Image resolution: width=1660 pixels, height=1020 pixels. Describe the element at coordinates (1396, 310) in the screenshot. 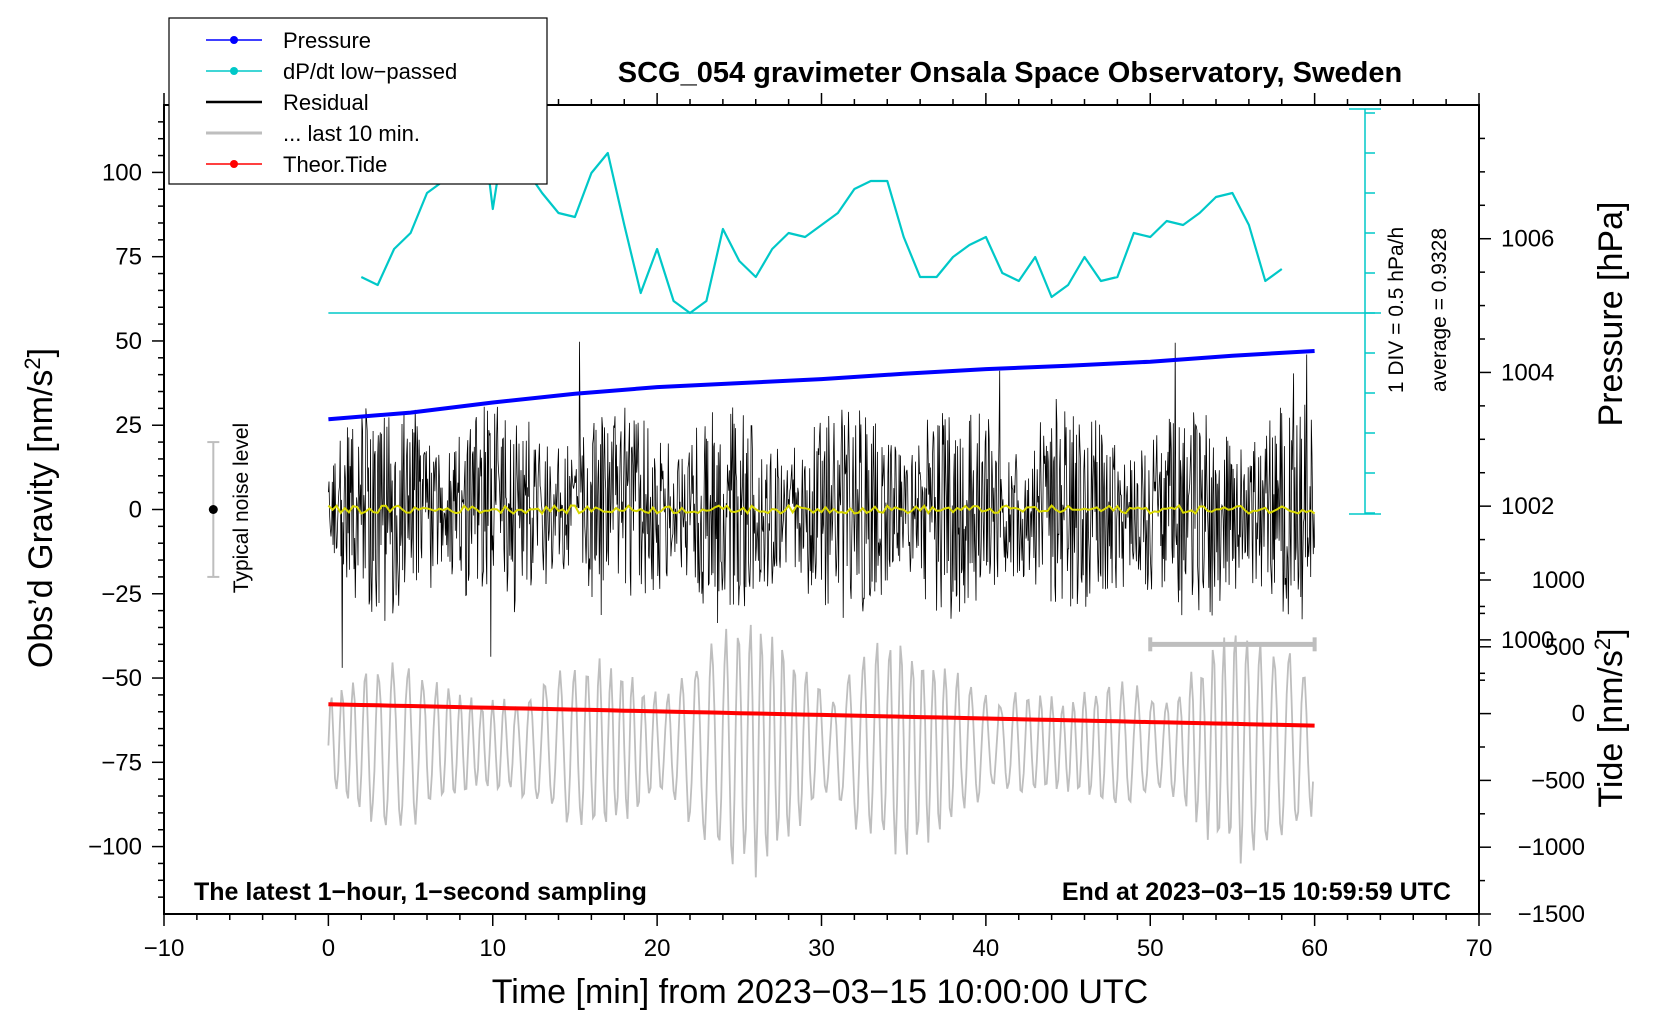

I see `dpdt-scale-label: 1 DIV = 0.5 hPa/h` at that location.